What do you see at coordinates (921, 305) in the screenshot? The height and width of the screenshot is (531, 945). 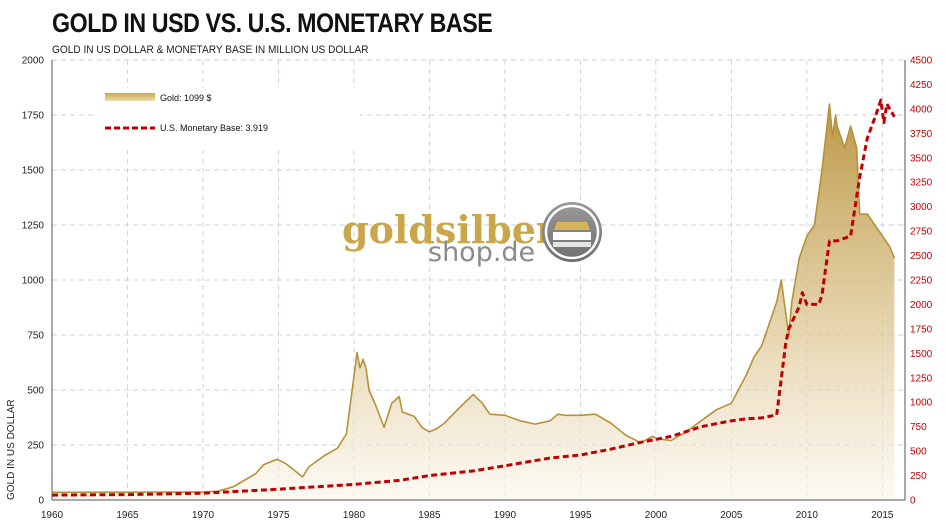 I see `right-tick-2000: 2000` at bounding box center [921, 305].